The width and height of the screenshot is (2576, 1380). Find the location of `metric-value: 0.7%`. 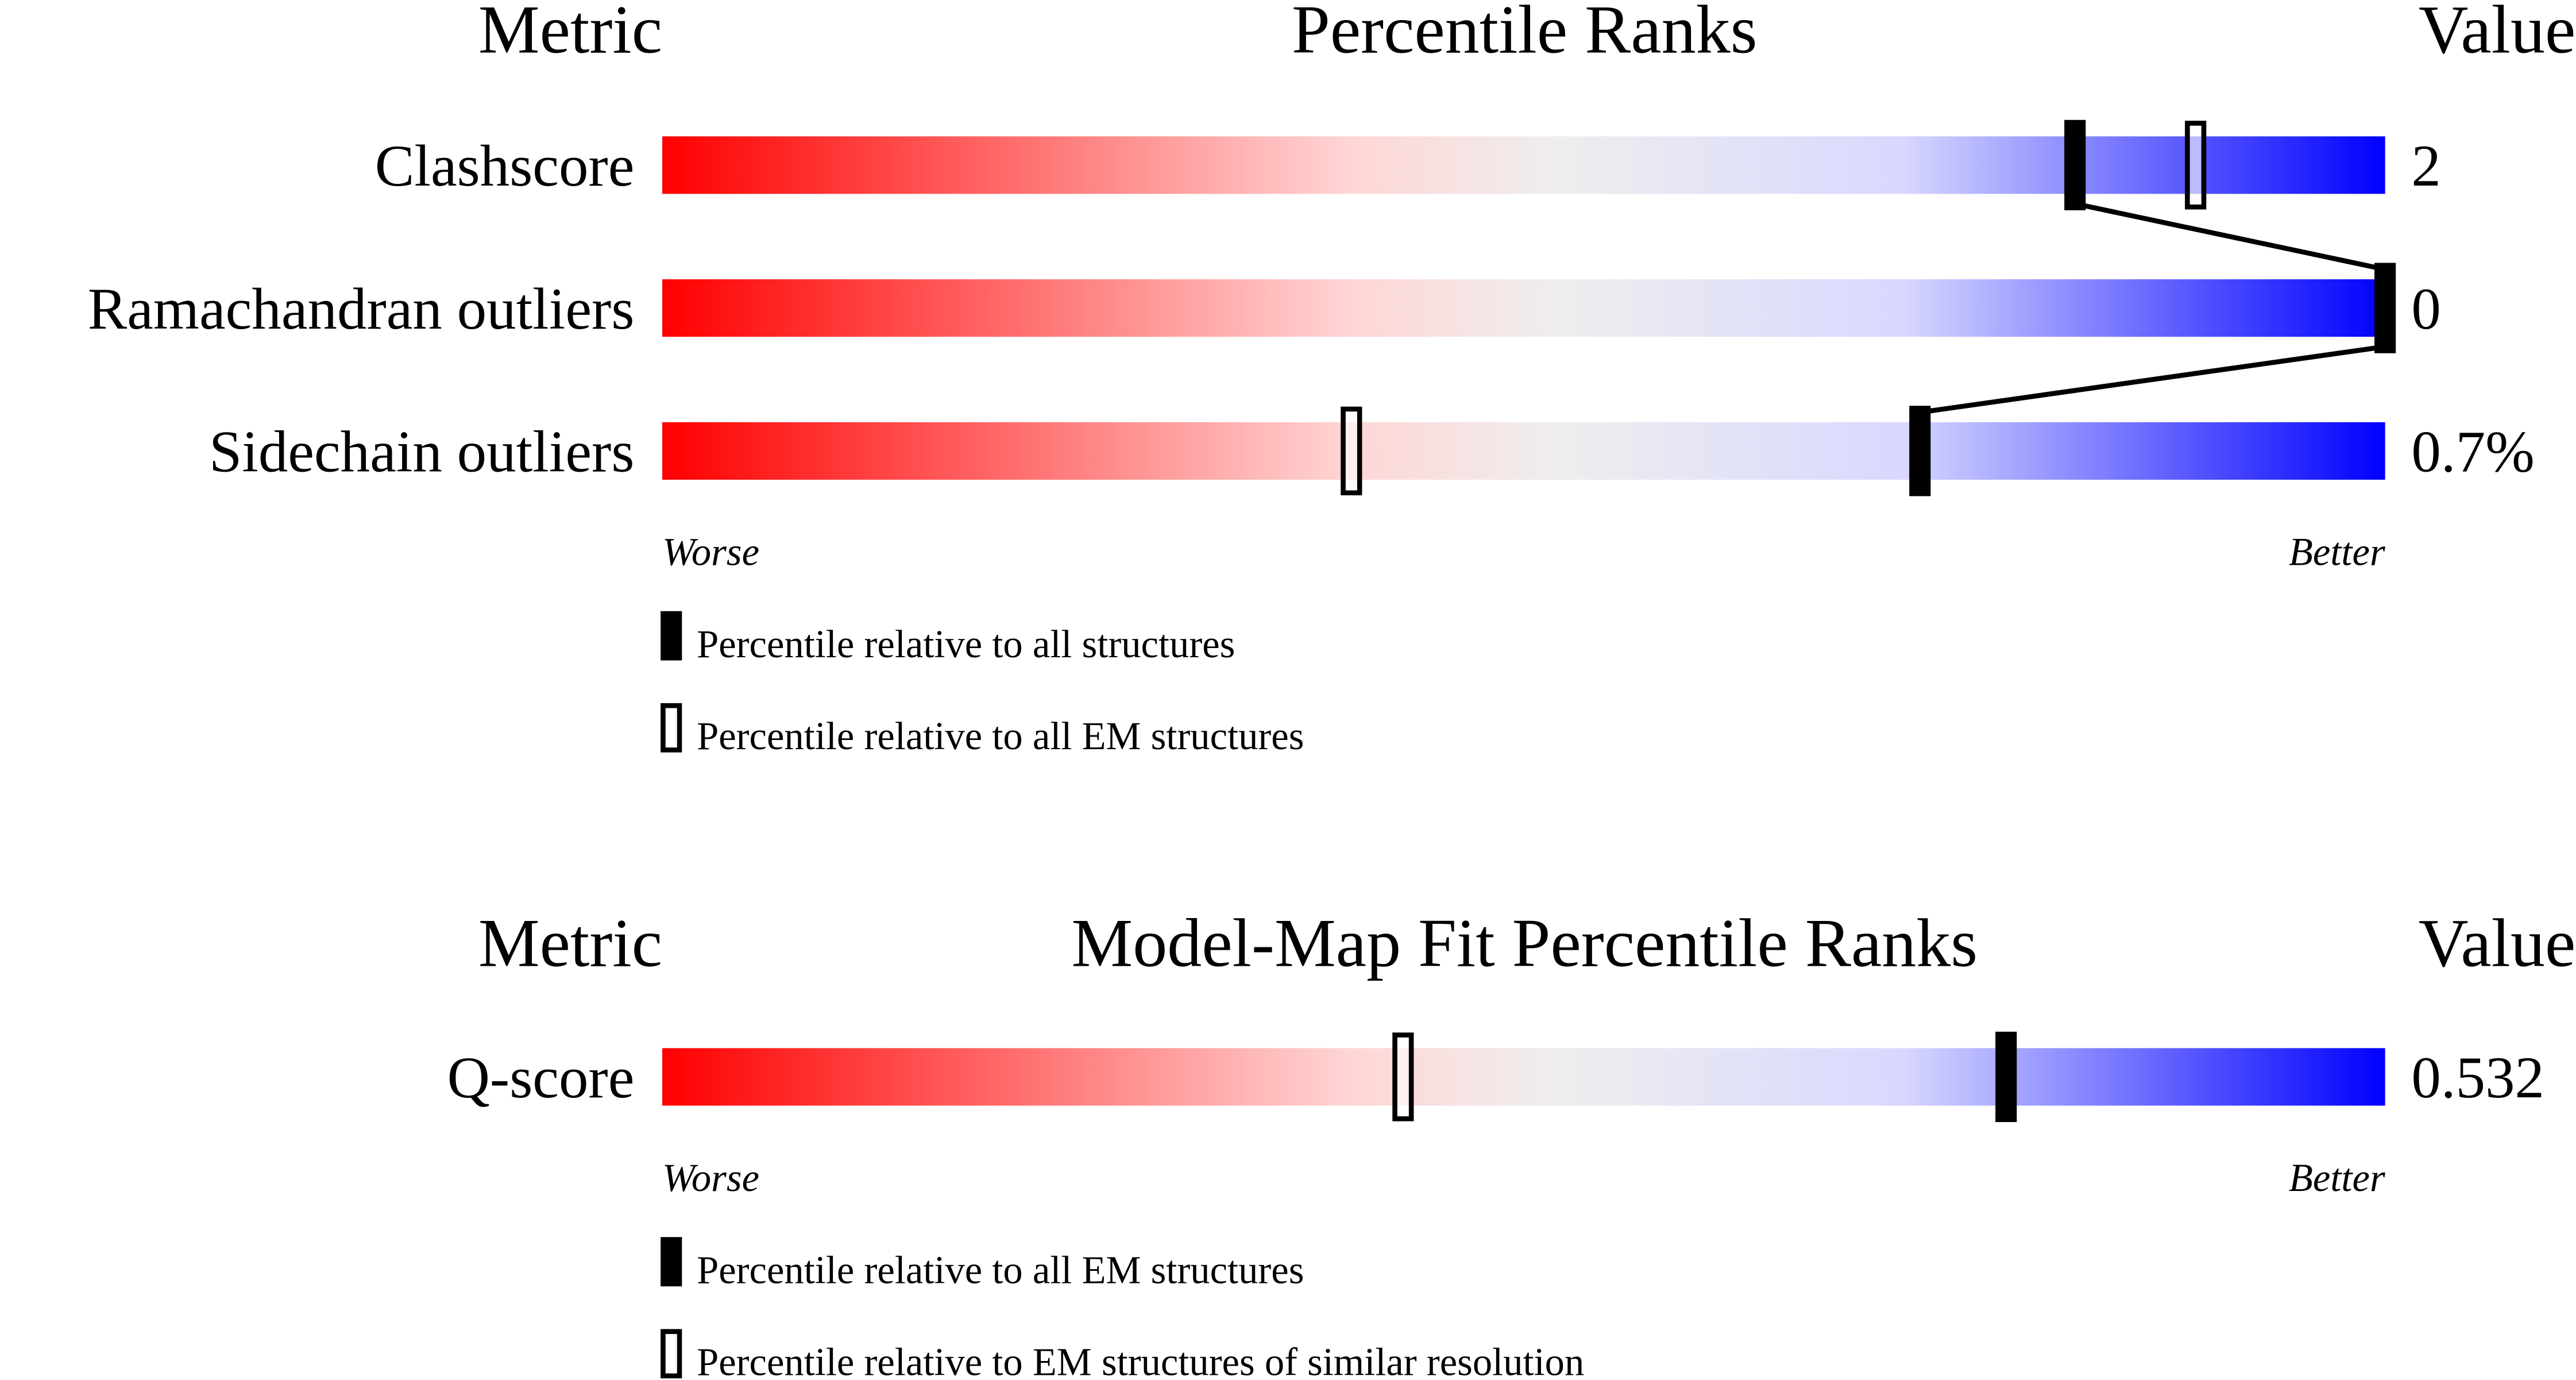

metric-value: 0.7% is located at coordinates (2472, 452).